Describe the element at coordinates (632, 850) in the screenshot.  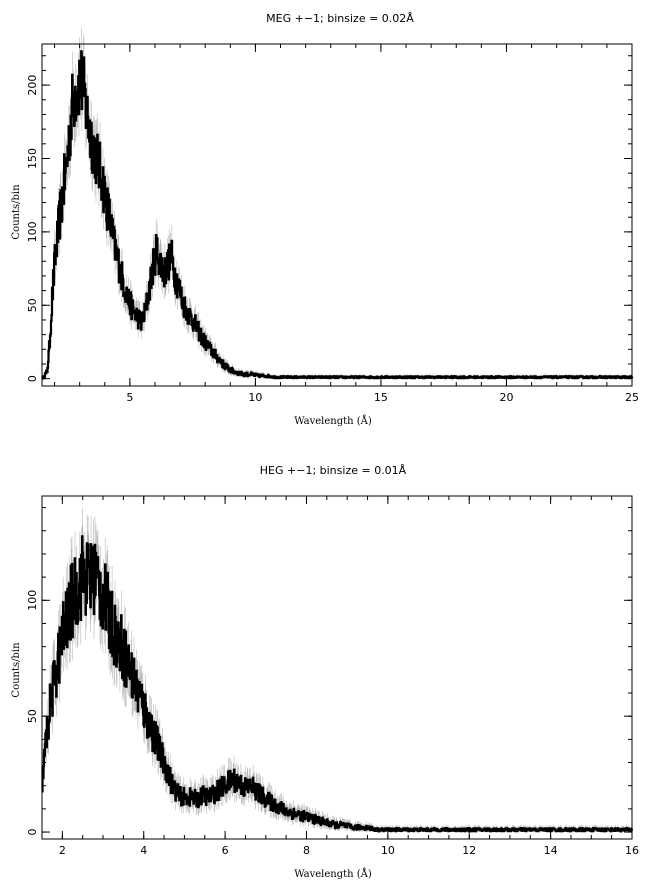
I see `heg-x-tick-label: 16` at that location.